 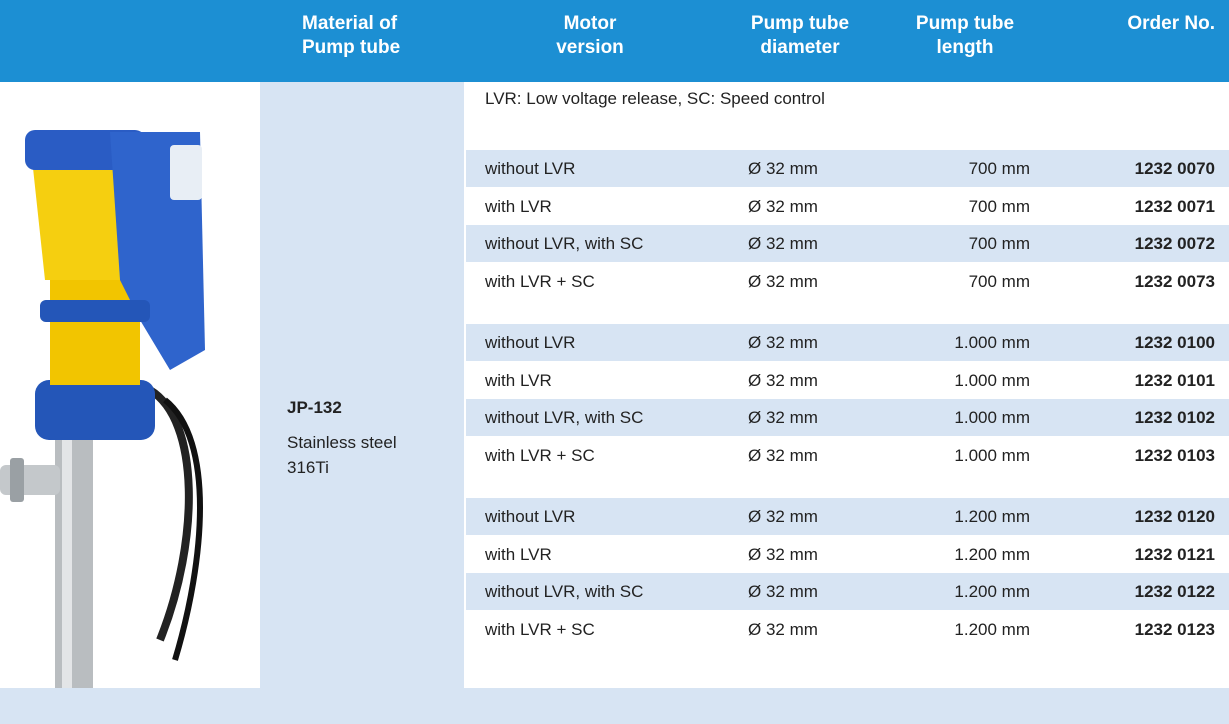 I want to click on material-column, so click(x=362, y=385).